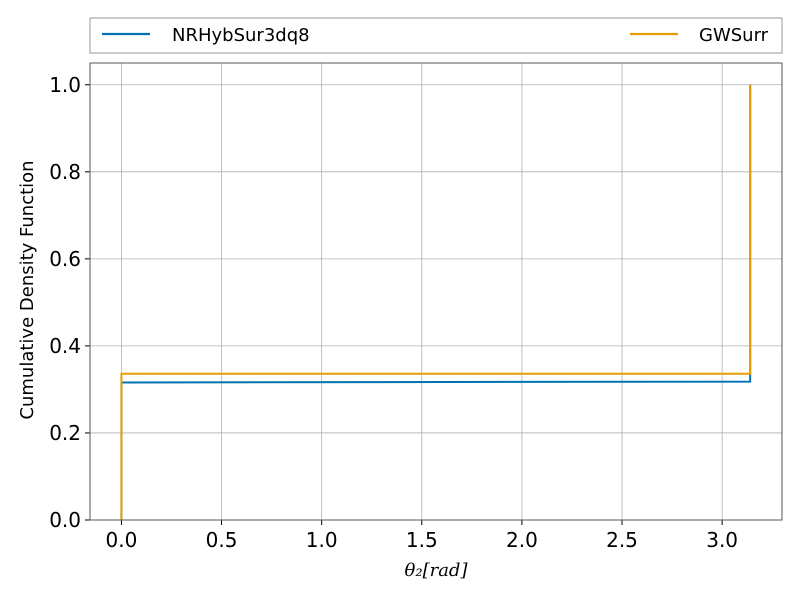 This screenshot has width=800, height=600. Describe the element at coordinates (65, 172) in the screenshot. I see `y-tick-label: 0.8` at that location.